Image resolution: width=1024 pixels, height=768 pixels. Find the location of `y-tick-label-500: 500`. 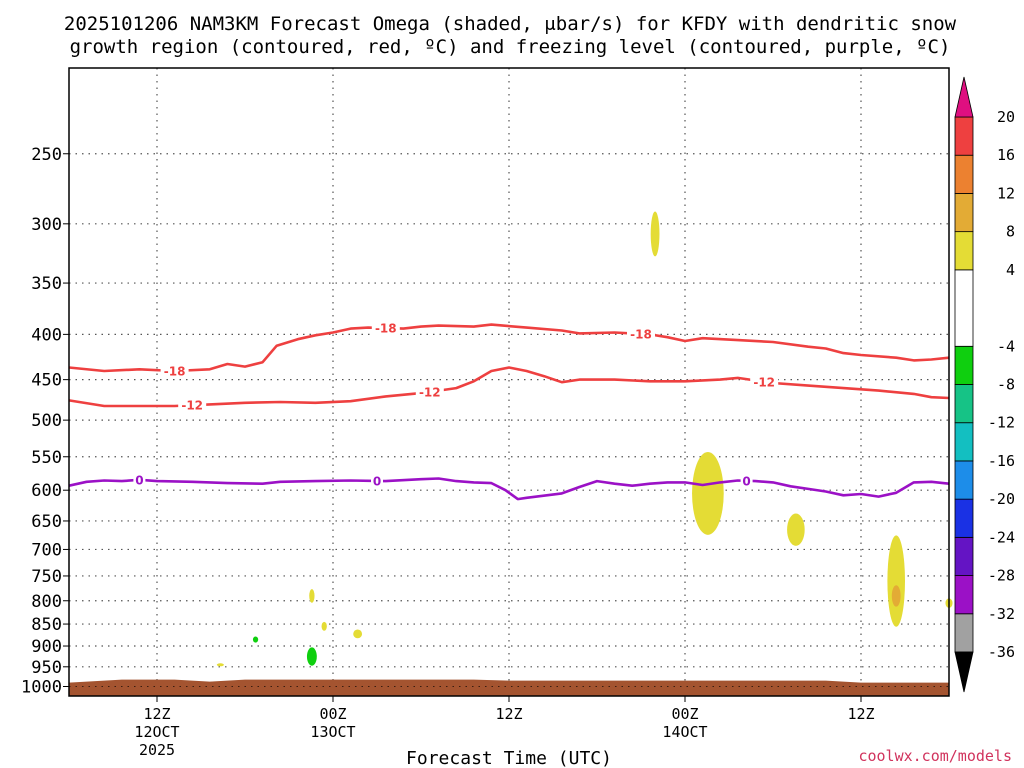

y-tick-label-500: 500 is located at coordinates (46, 421).